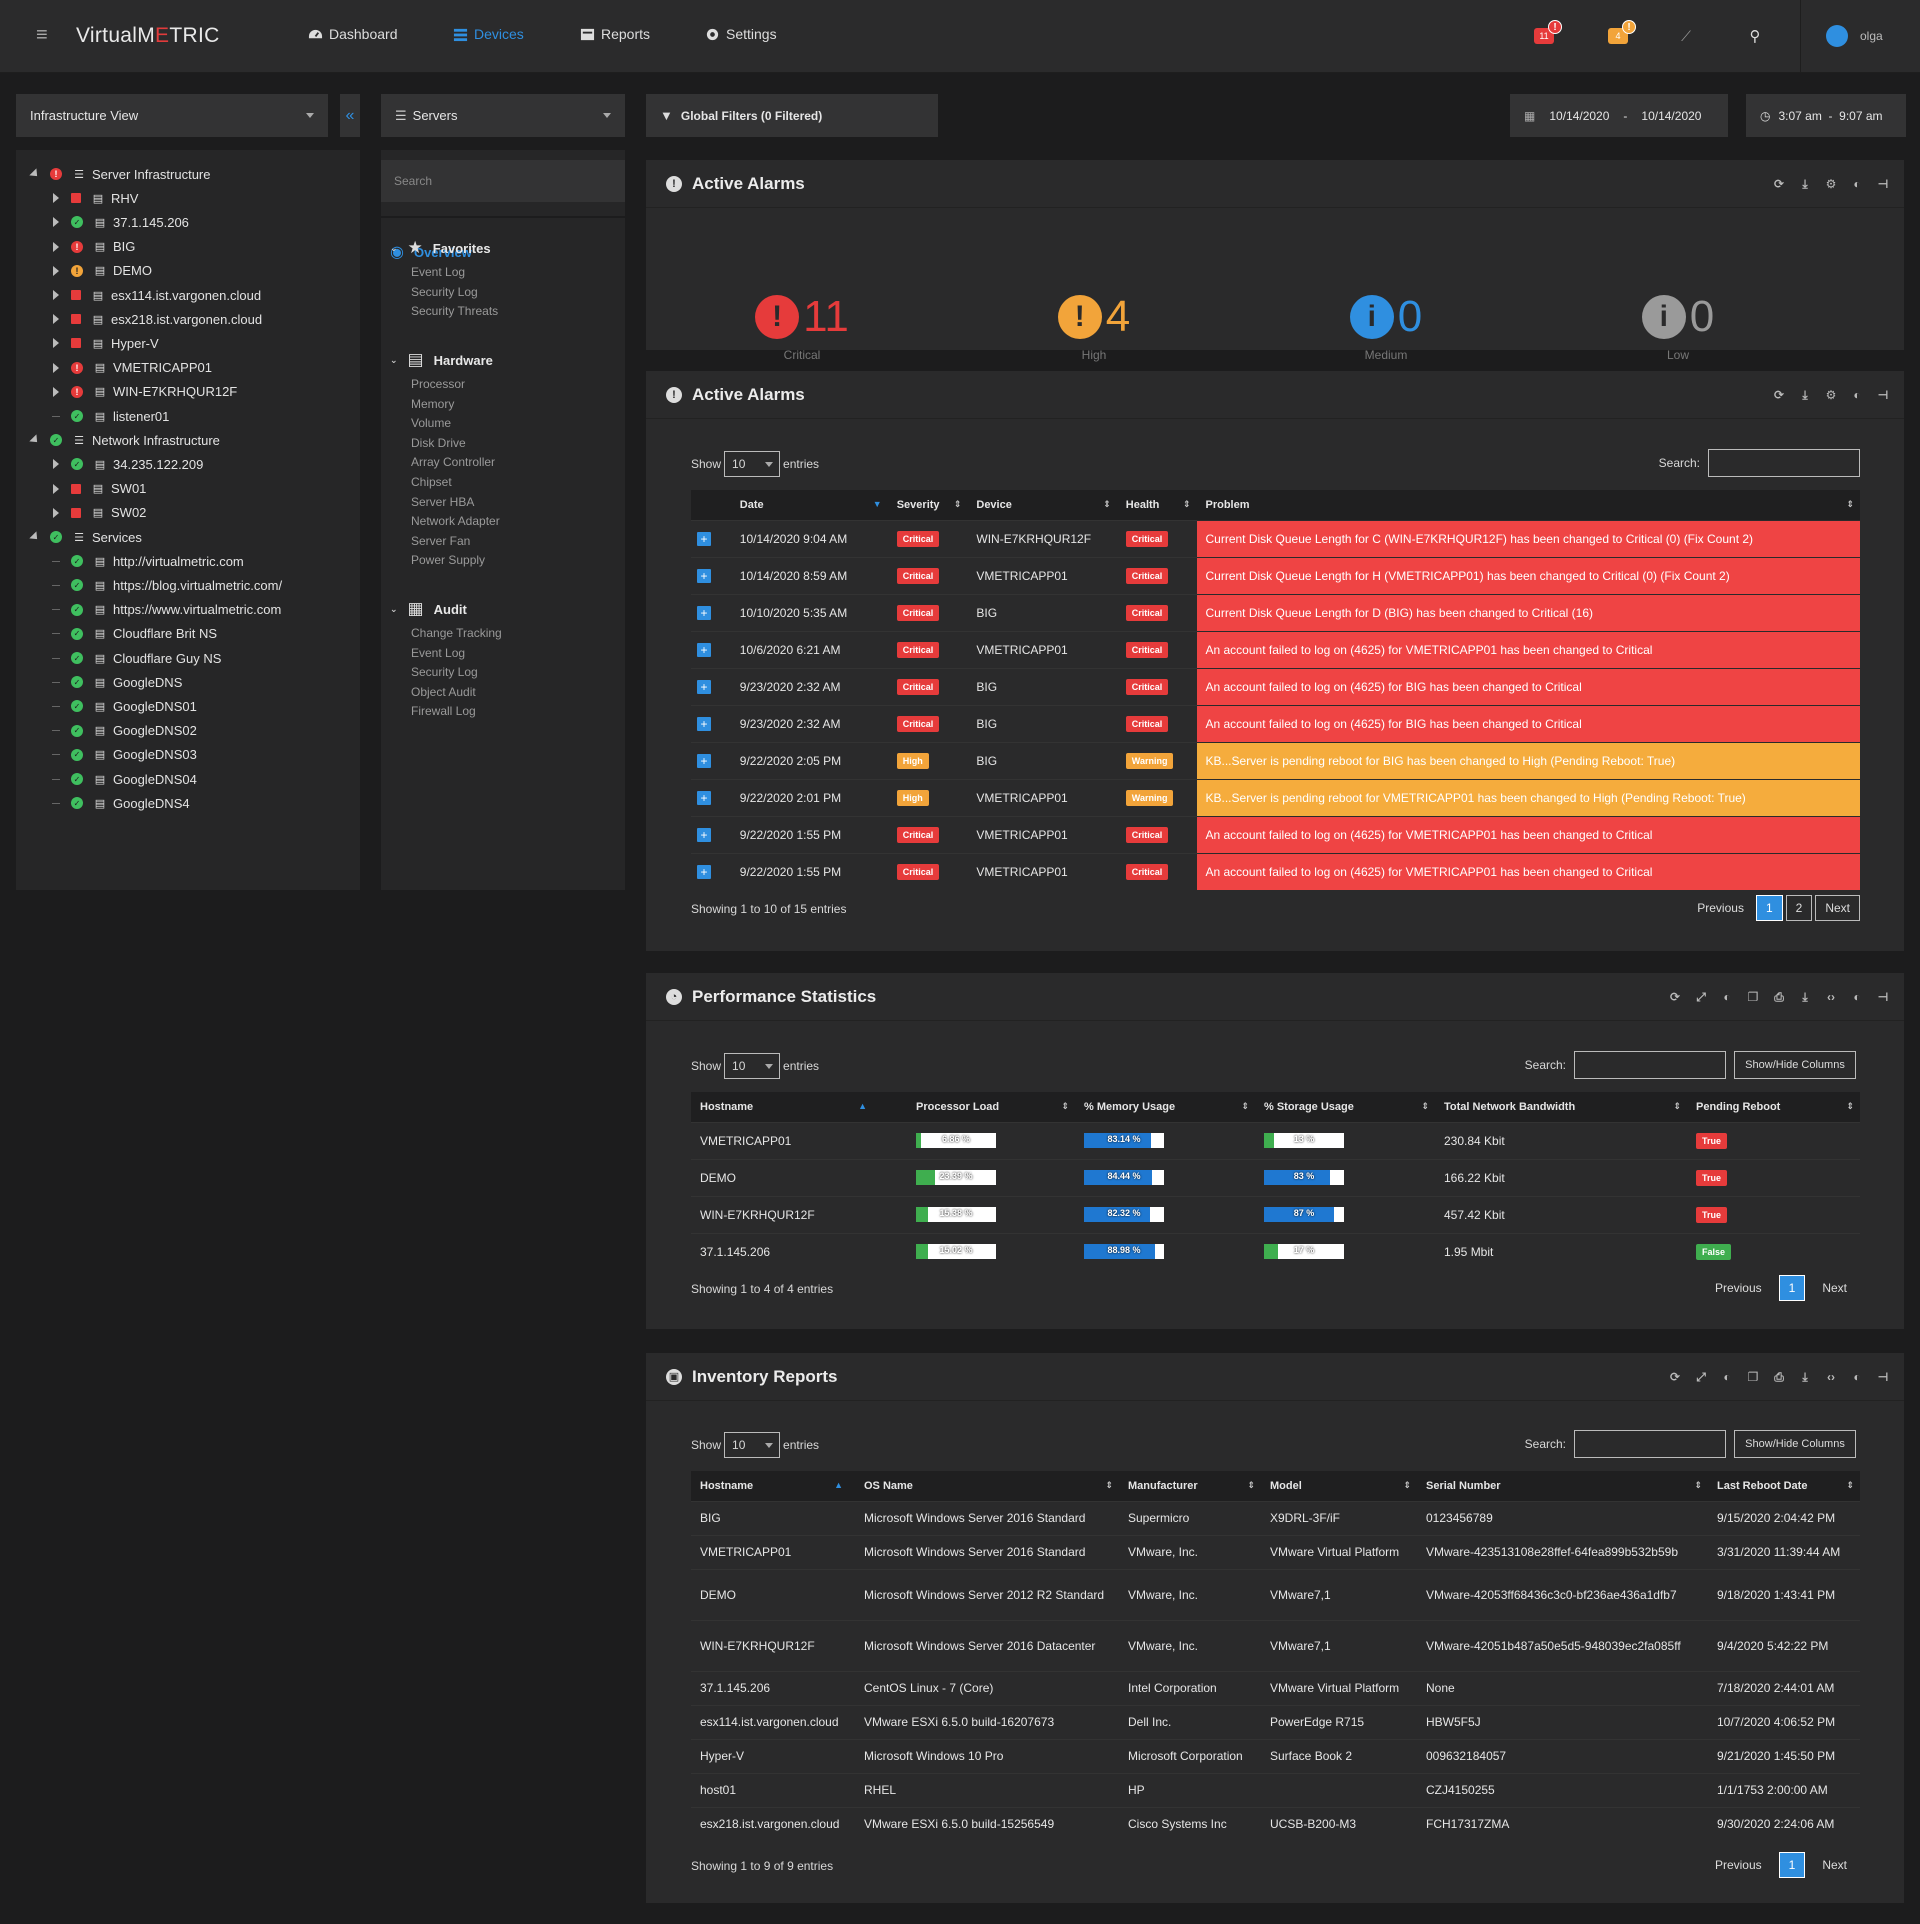  What do you see at coordinates (1854, 36) in the screenshot?
I see `user-menu: olga` at bounding box center [1854, 36].